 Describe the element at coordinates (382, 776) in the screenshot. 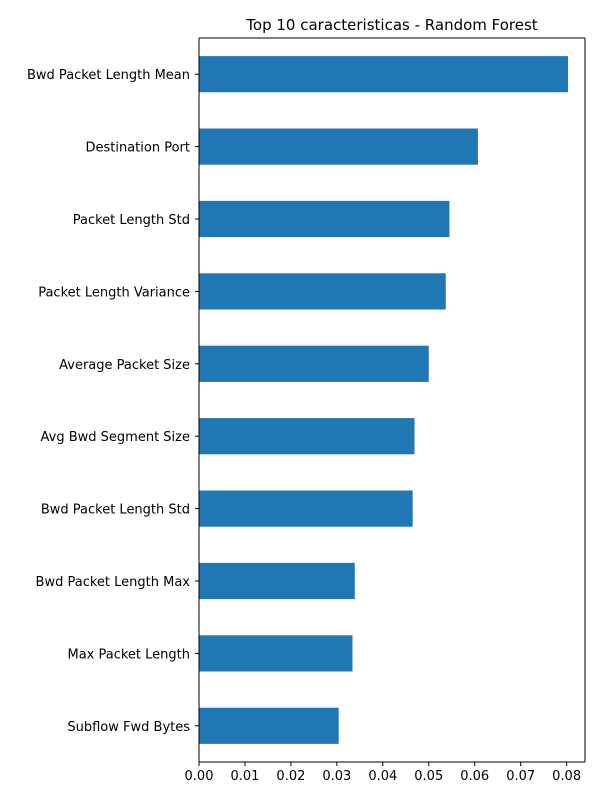

I see `x-tick-label: 0.04` at that location.